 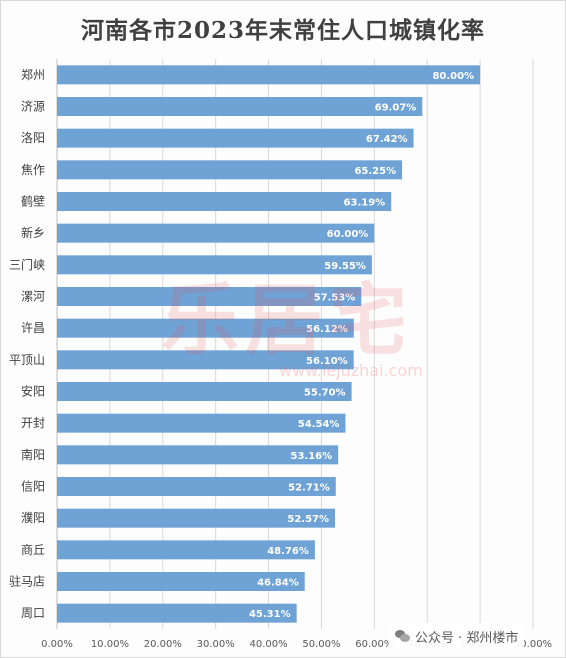 I want to click on data-label: 54.54%, so click(x=319, y=424).